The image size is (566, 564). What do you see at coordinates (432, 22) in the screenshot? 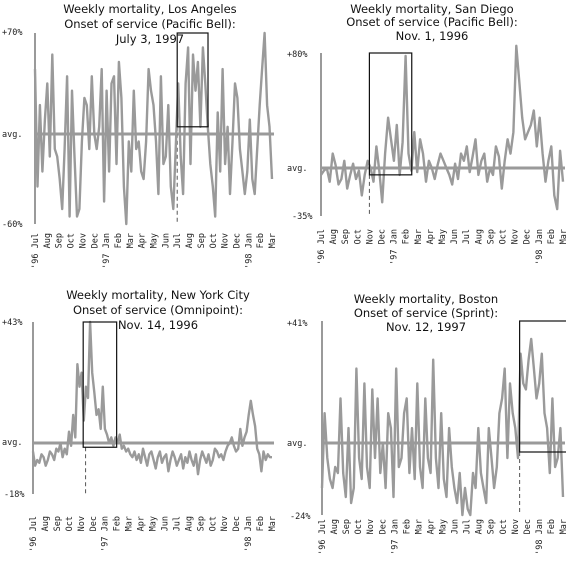
I see `chart-title-line-2: Onset of service (Pacific Bell):` at bounding box center [432, 22].